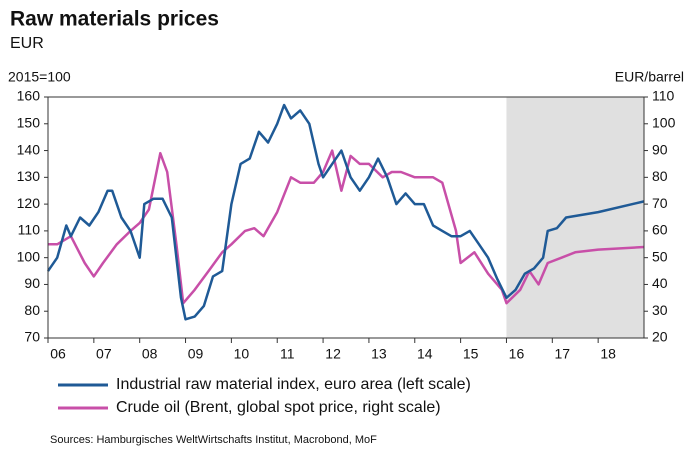 Image resolution: width=692 pixels, height=456 pixels. I want to click on x-tick-label: 17, so click(563, 354).